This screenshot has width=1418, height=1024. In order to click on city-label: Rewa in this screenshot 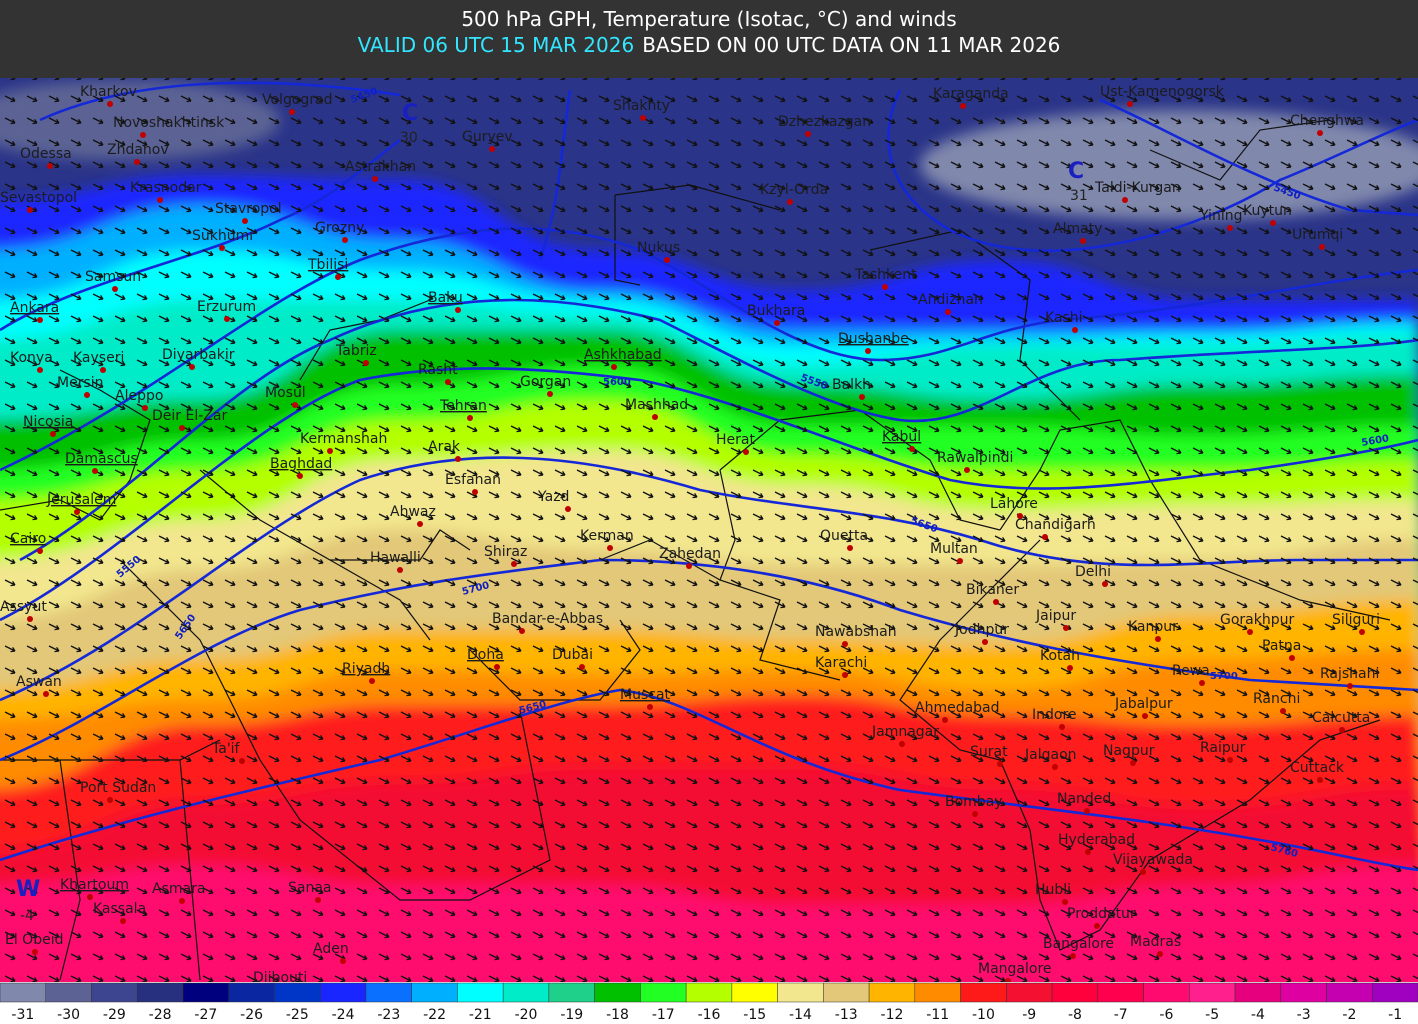, I will do `click(1191, 671)`.